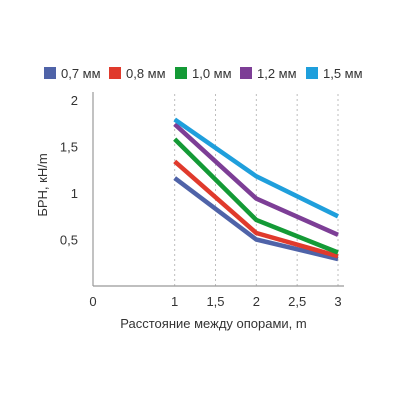 The image size is (400, 400). Describe the element at coordinates (81, 73) in the screenshot. I see `legend-label-0: 0,7 мм` at that location.